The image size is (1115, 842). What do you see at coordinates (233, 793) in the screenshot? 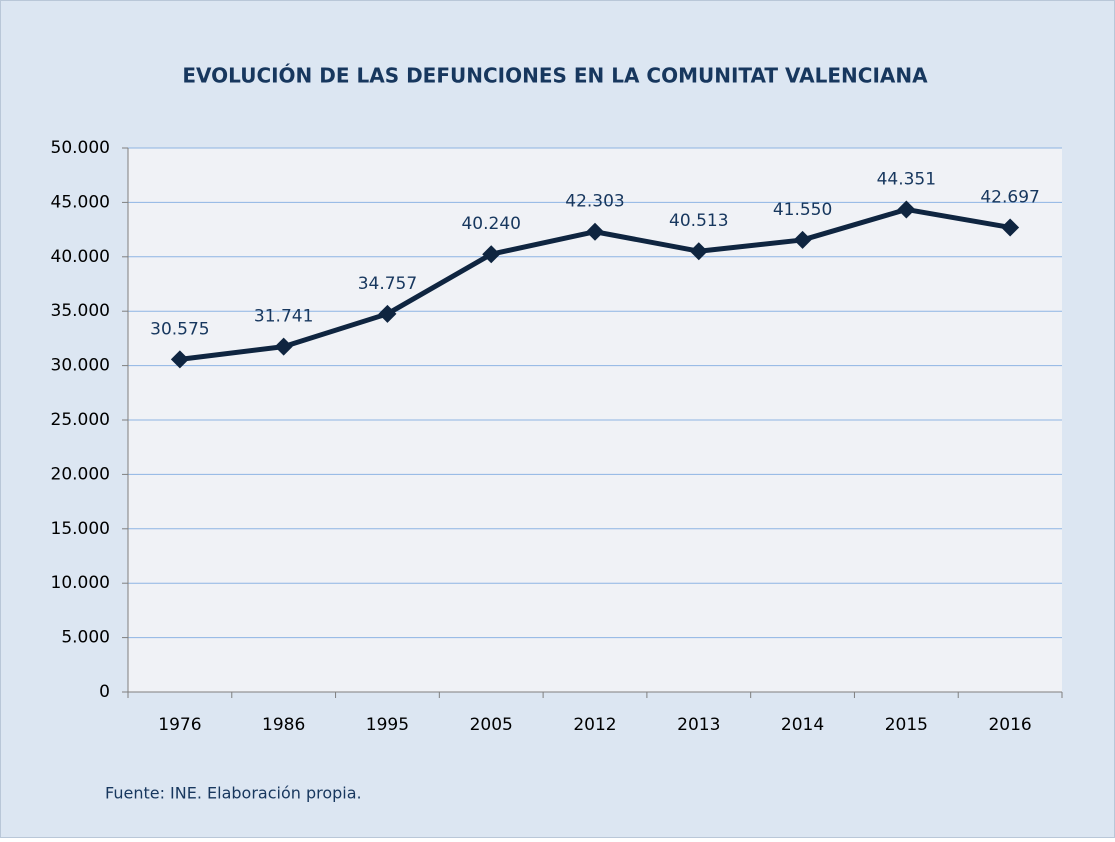
I see `source-note: Fuente: INE. Elaboración propia.` at bounding box center [233, 793].